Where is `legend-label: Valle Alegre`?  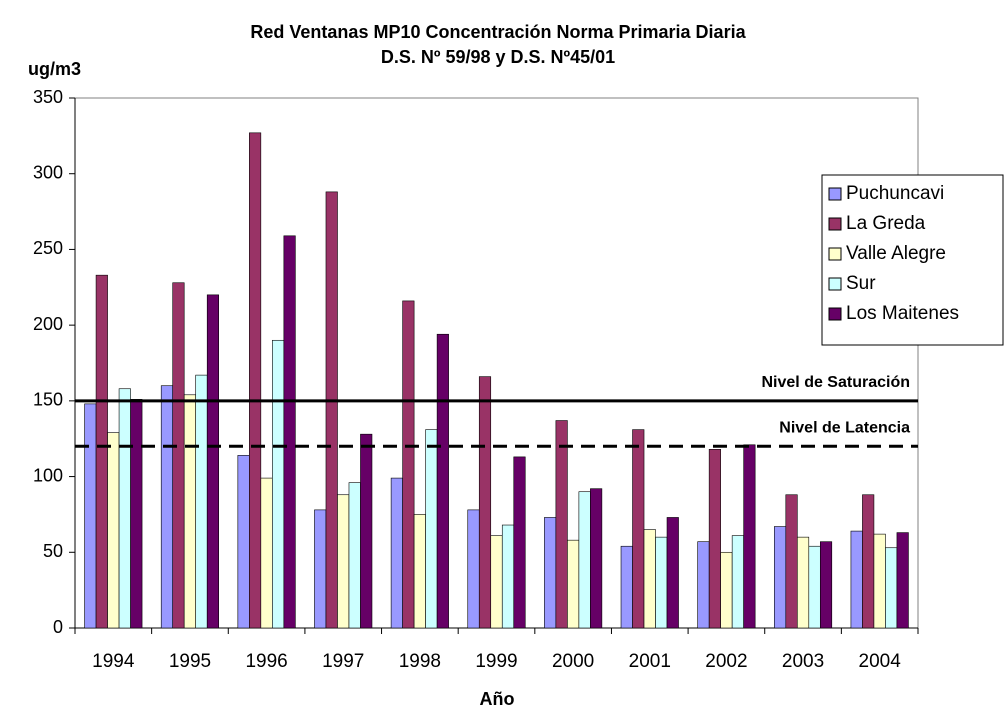 legend-label: Valle Alegre is located at coordinates (896, 253).